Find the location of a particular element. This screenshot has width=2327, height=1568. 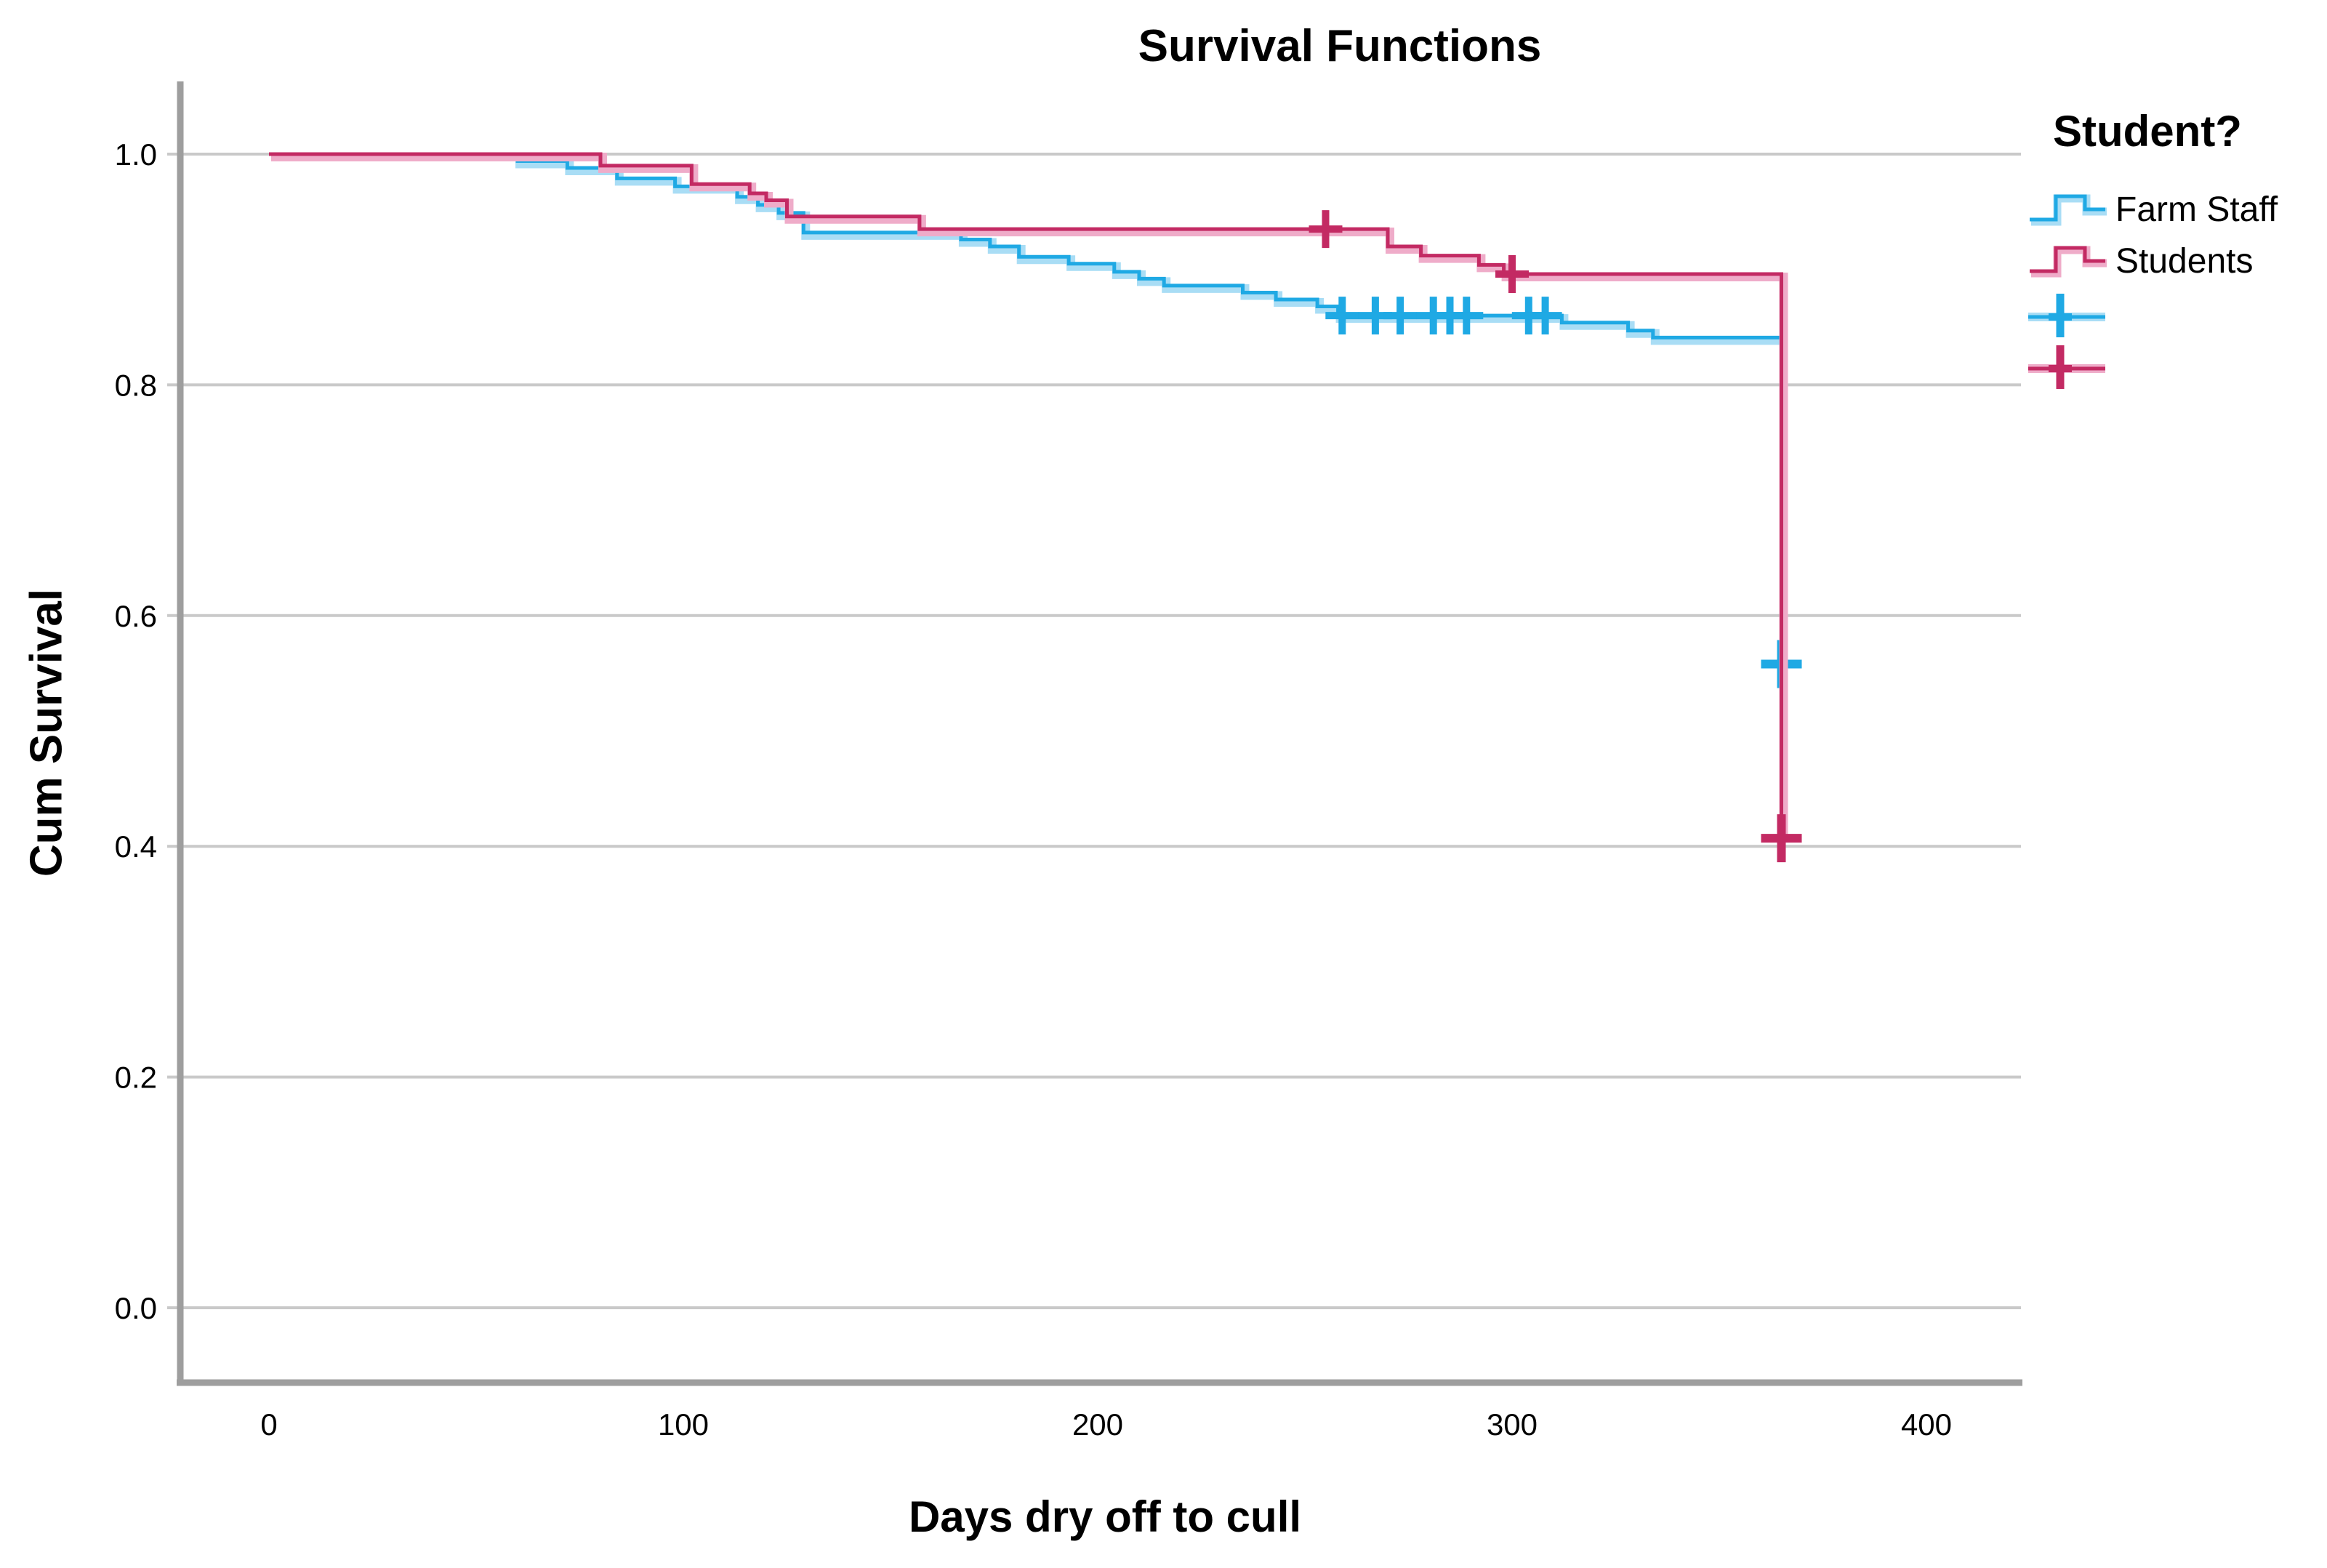

x-tick-label-100: 100 is located at coordinates (683, 1424).